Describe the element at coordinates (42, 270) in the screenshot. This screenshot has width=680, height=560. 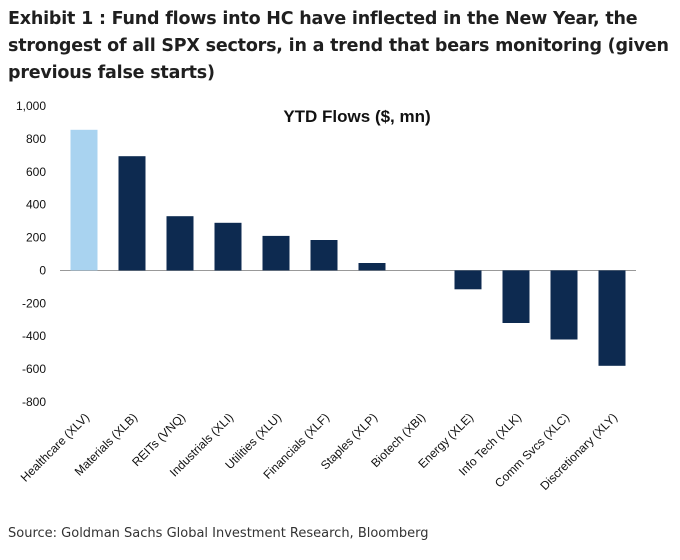
I see `y-tick-label: 0` at that location.